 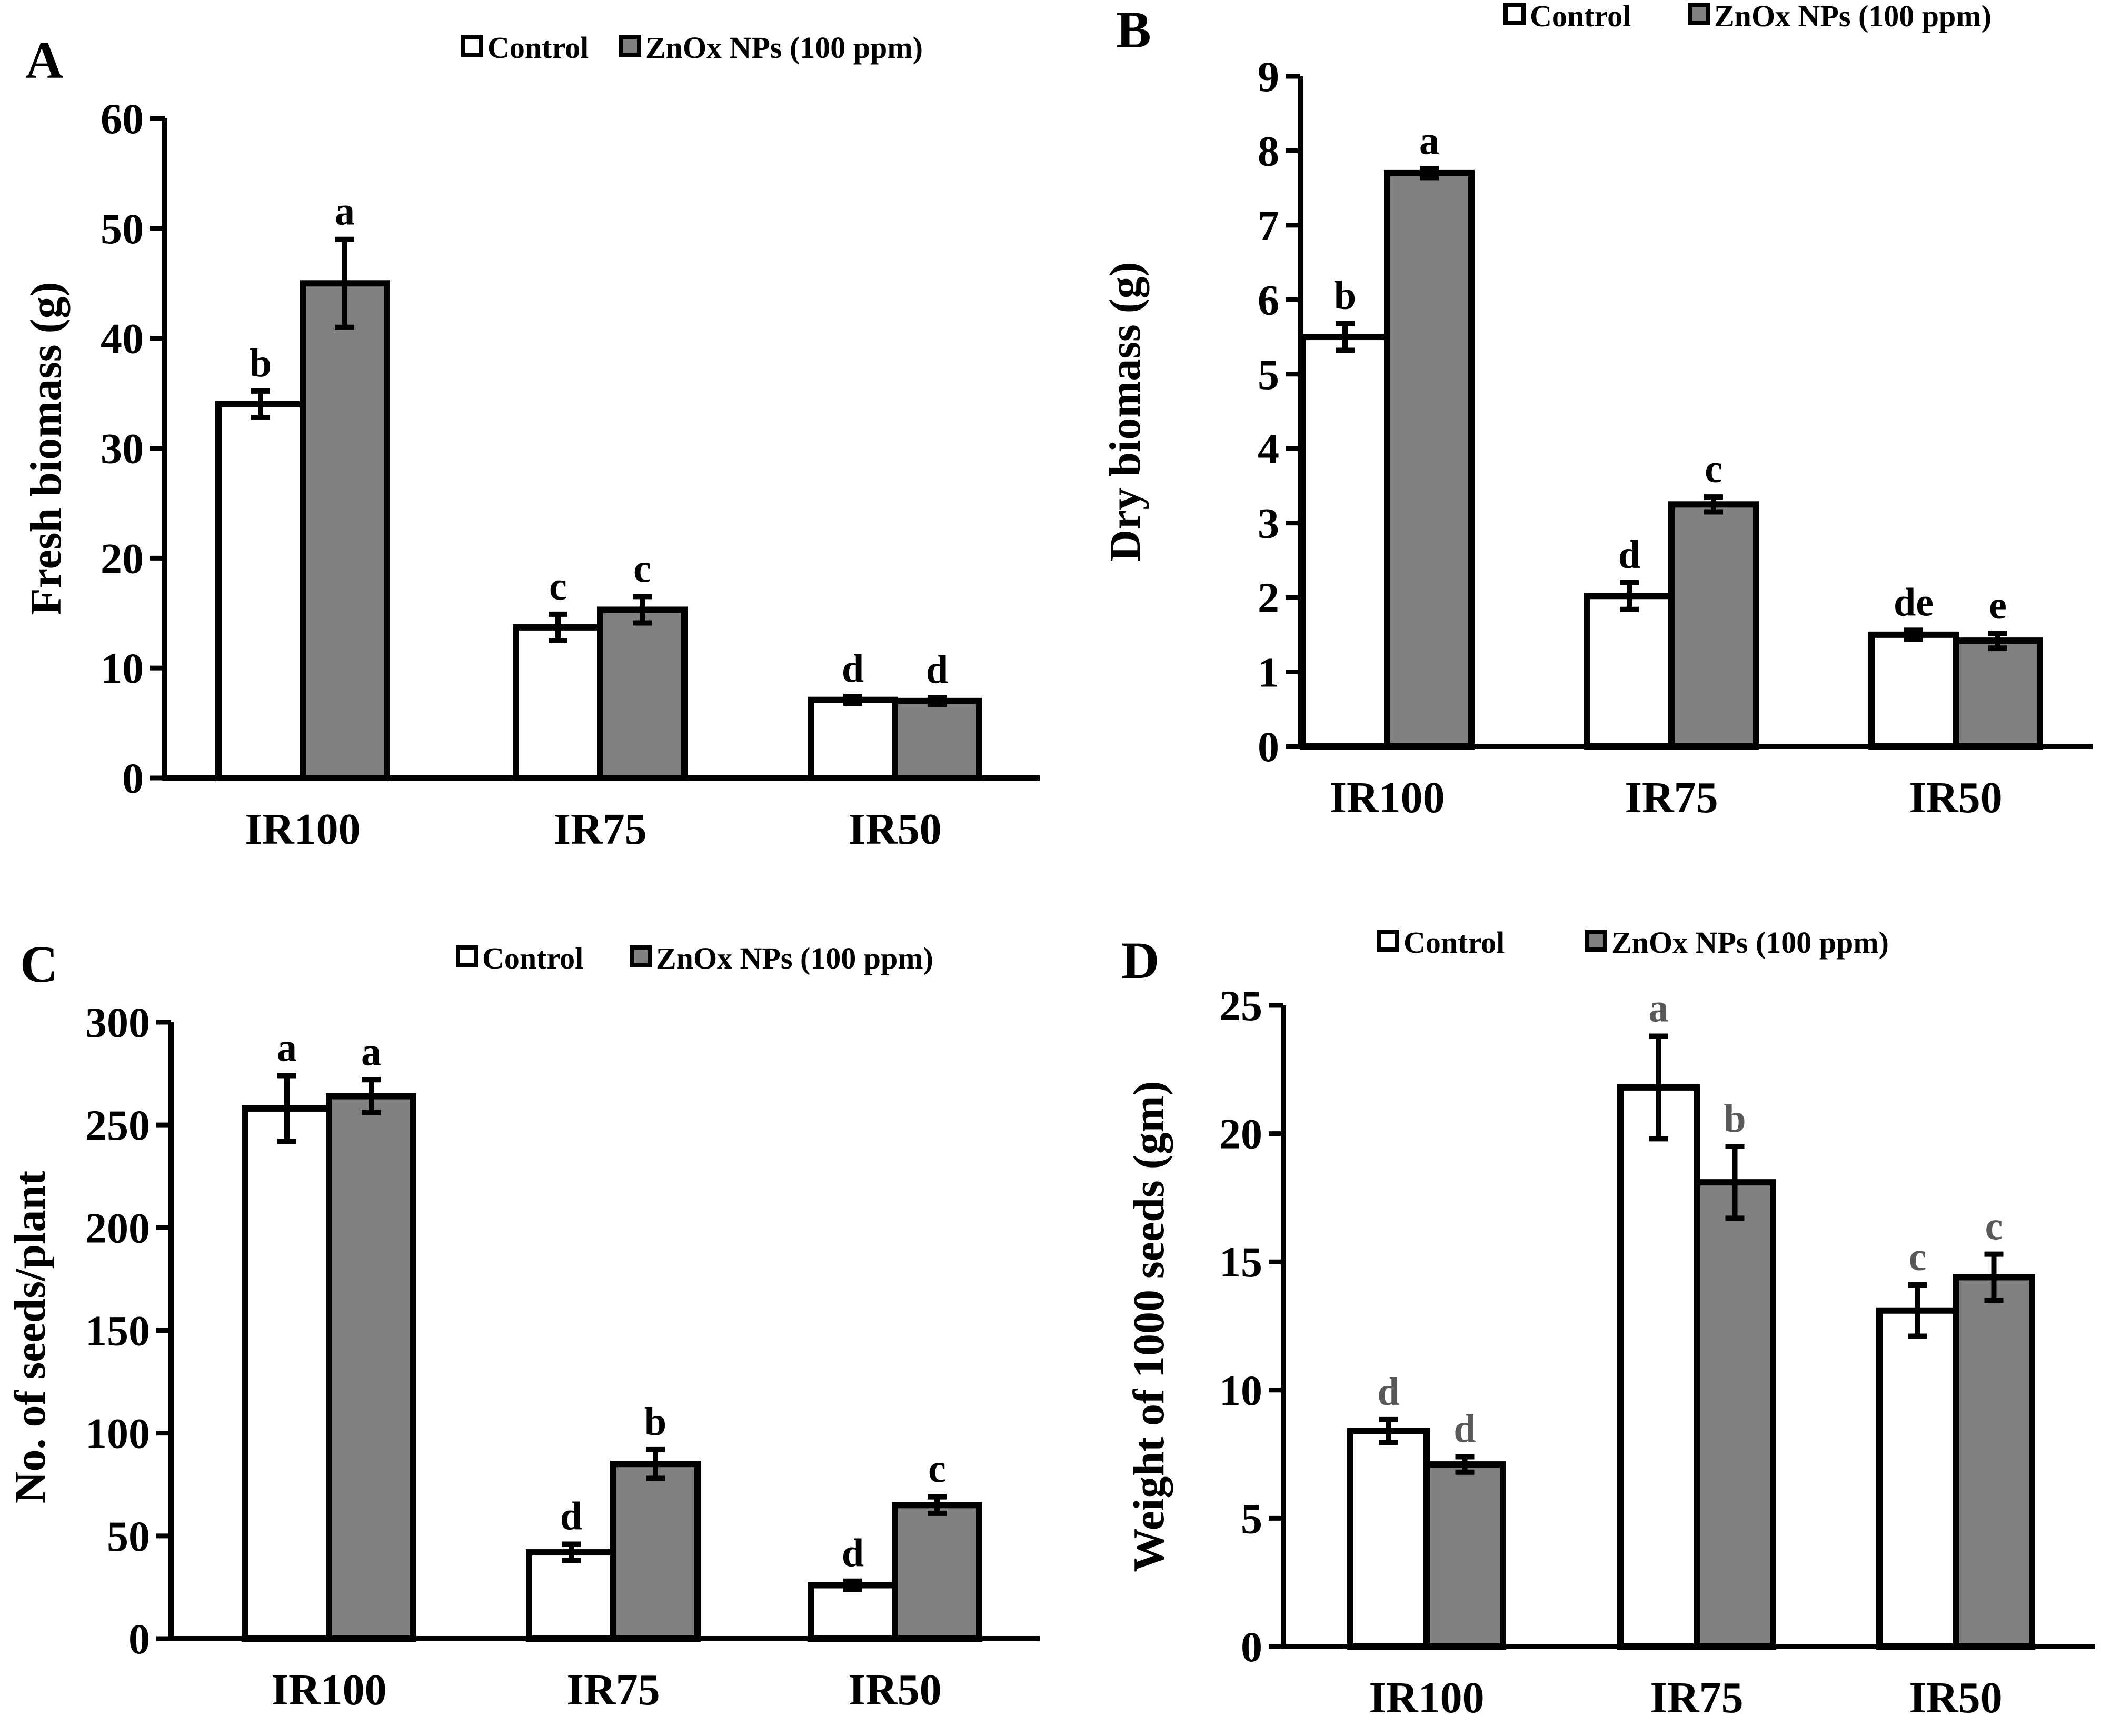 What do you see at coordinates (694, 958) in the screenshot?
I see `legend-c: Control ZnOx NPs (100 ppm)` at bounding box center [694, 958].